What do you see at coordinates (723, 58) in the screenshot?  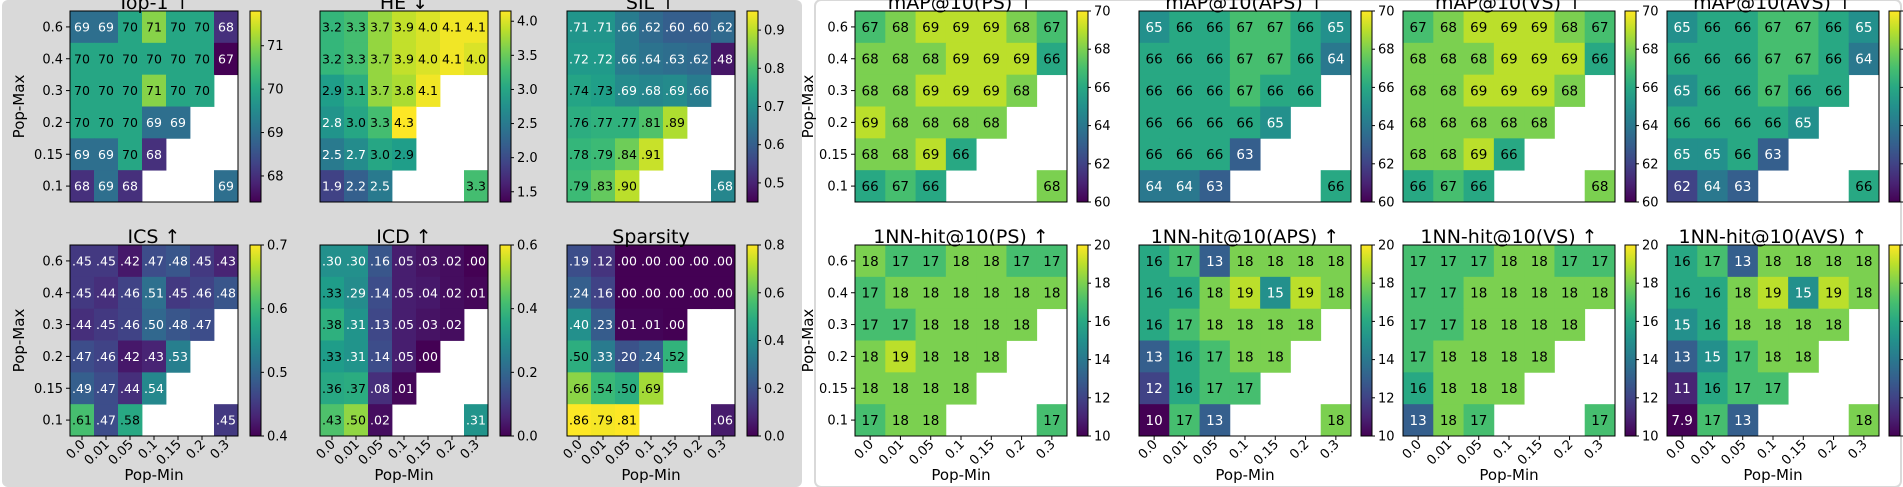 I see `cell-value-label: .48` at bounding box center [723, 58].